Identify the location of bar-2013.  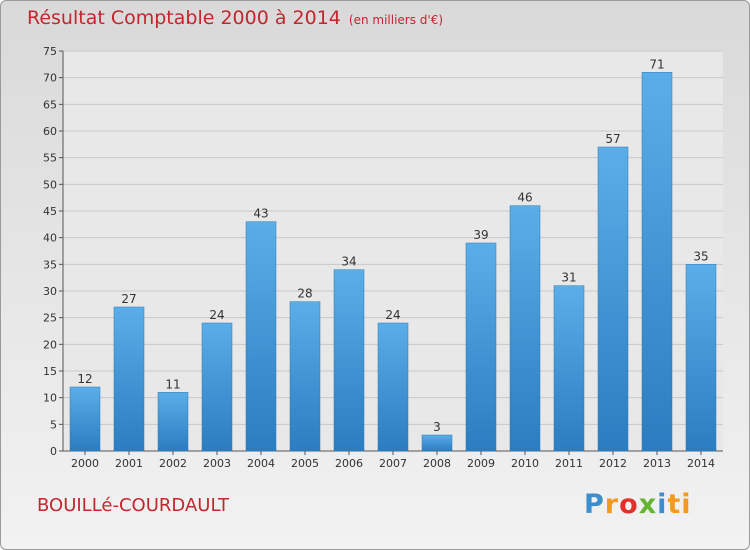
(657, 262).